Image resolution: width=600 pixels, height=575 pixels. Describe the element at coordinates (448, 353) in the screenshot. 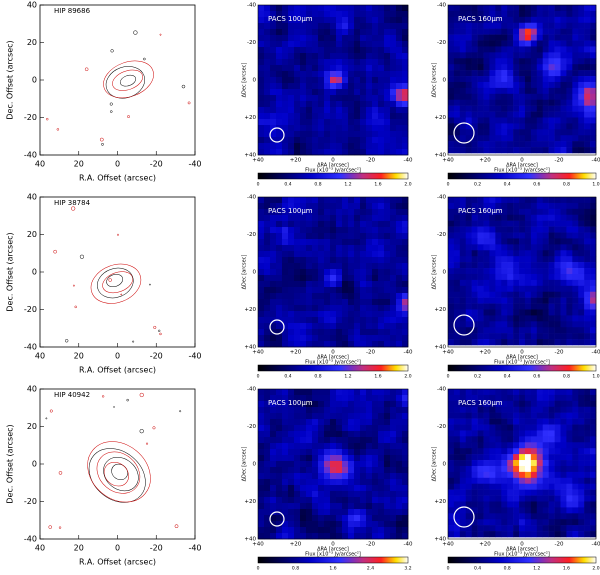

I see `x-tick-label: +40` at that location.